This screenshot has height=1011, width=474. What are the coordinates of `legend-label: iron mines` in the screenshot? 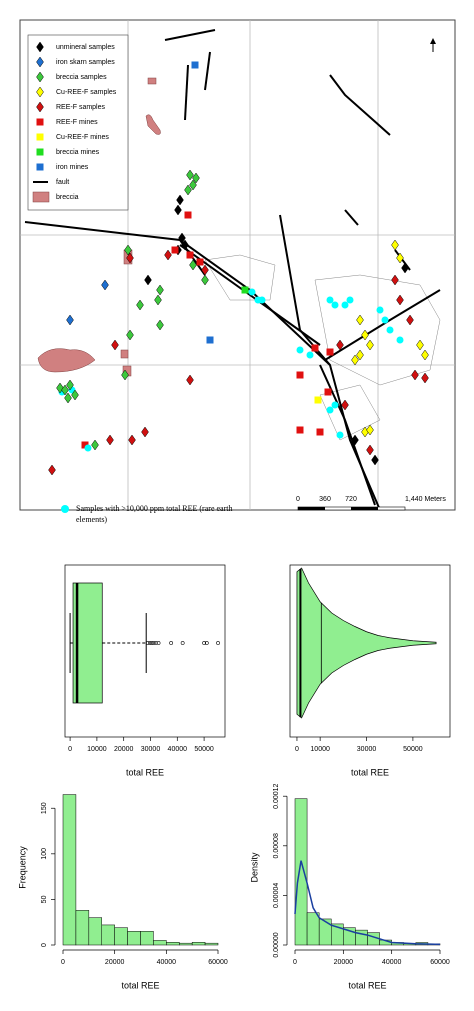 It's located at (72, 167).